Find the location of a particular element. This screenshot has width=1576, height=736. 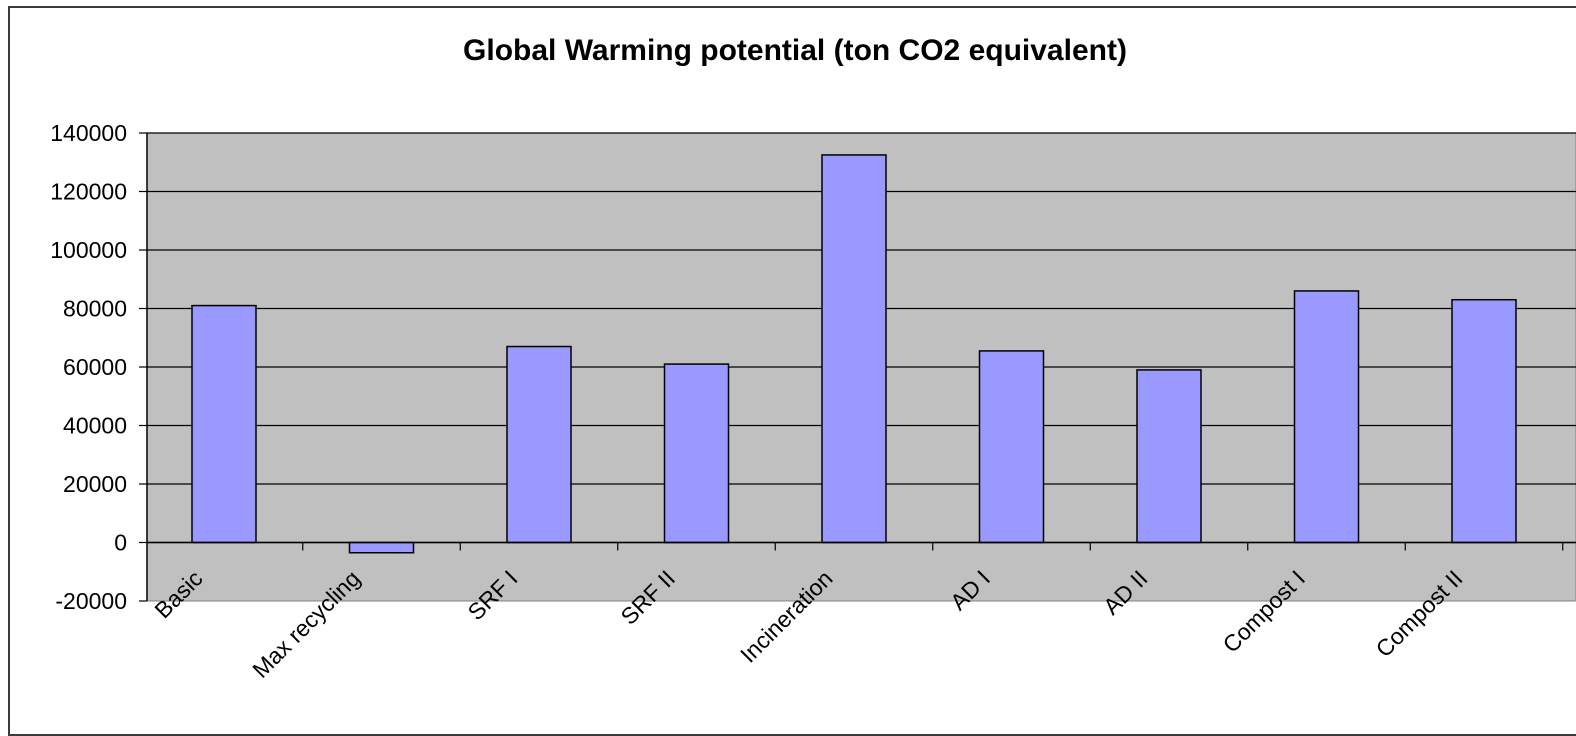

y-tick-label: 120000 is located at coordinates (88, 192).